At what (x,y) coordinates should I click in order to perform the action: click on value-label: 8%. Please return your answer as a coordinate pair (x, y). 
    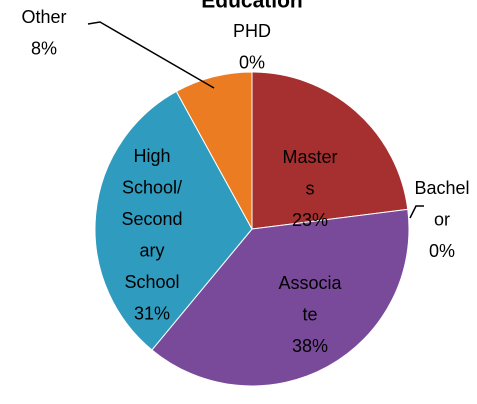
    Looking at the image, I should click on (44, 48).